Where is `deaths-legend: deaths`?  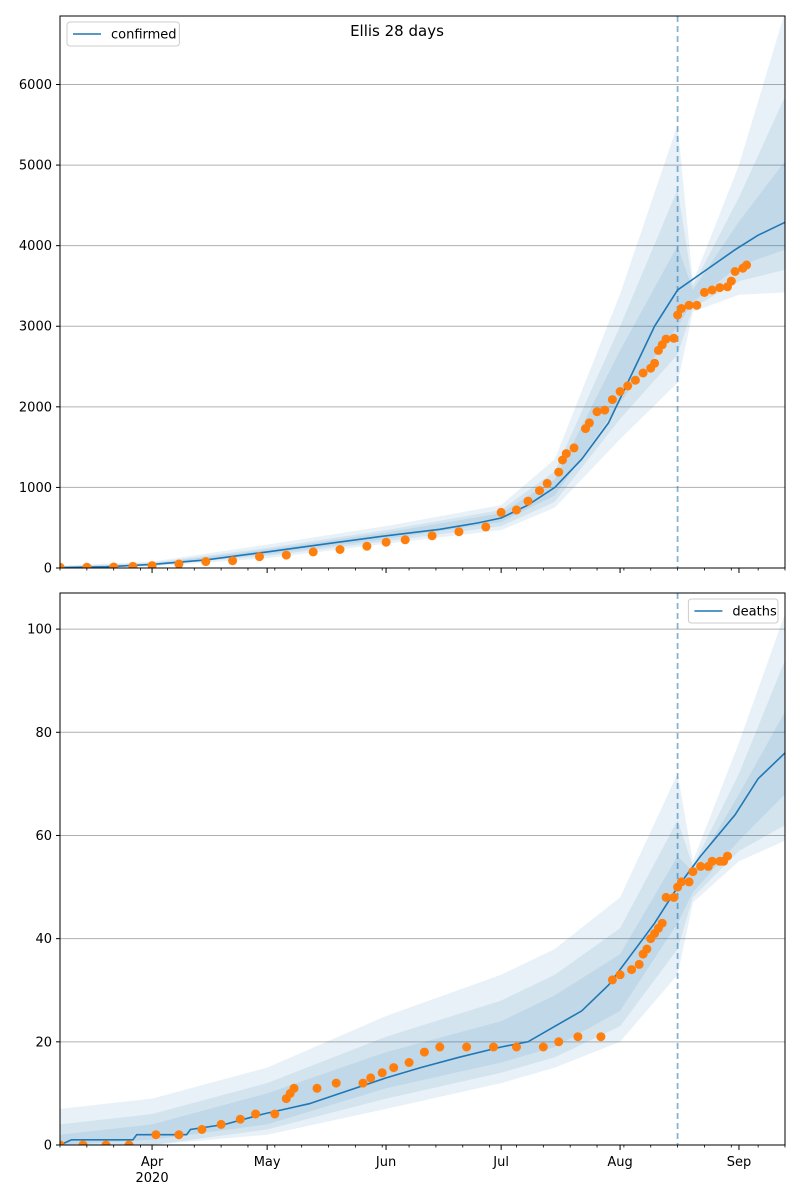 deaths-legend: deaths is located at coordinates (733, 611).